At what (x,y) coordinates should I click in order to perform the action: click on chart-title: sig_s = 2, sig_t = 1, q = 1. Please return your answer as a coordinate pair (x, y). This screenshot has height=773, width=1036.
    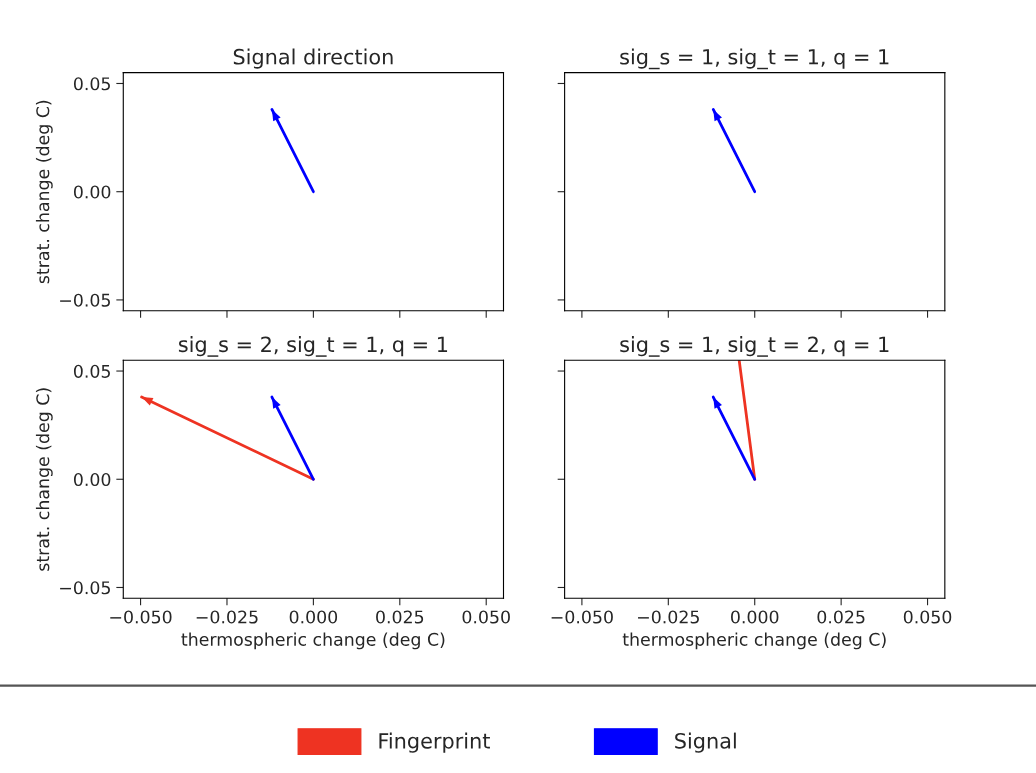
    Looking at the image, I should click on (313, 346).